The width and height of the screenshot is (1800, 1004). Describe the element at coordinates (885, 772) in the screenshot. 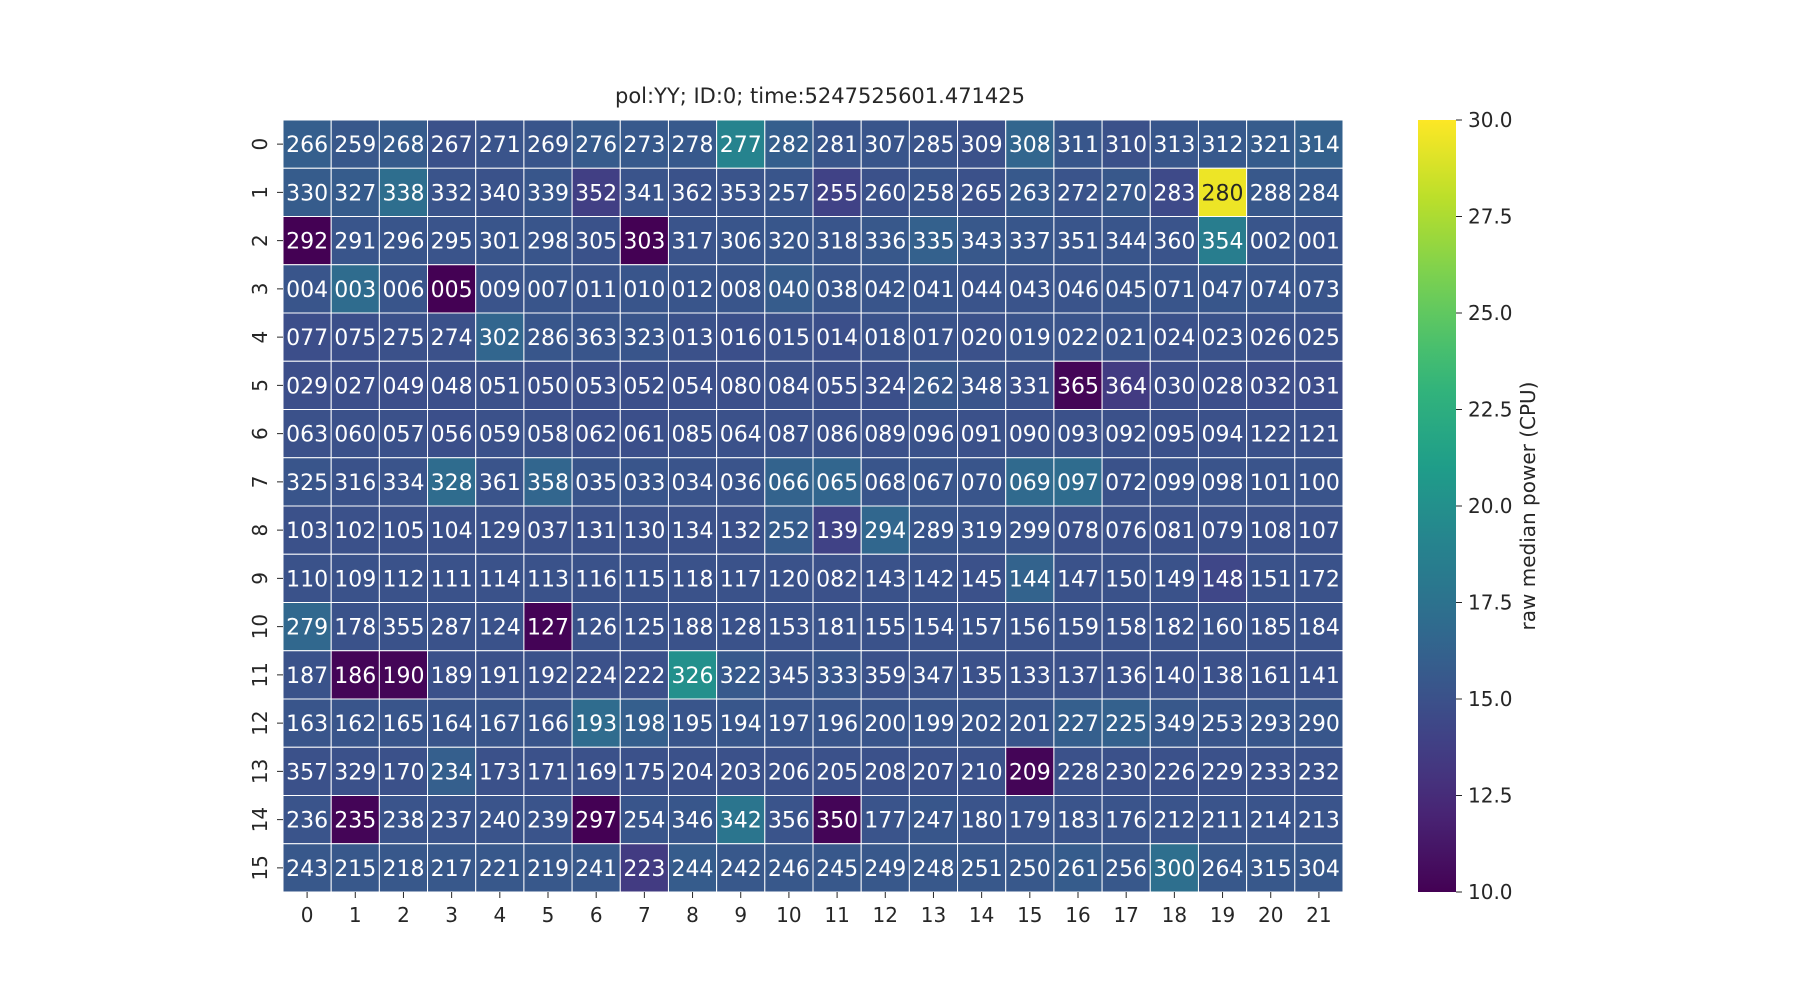

I see `cell-annotation: 208` at that location.